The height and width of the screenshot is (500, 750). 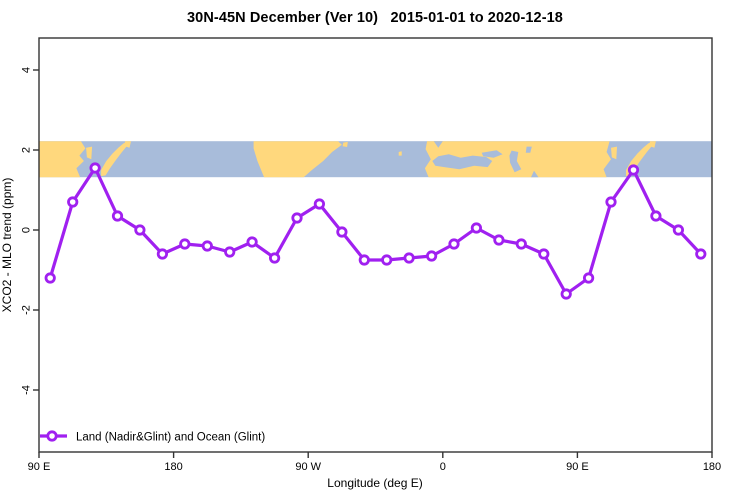 I want to click on y-axis-tick-label: 0, so click(x=27, y=230).